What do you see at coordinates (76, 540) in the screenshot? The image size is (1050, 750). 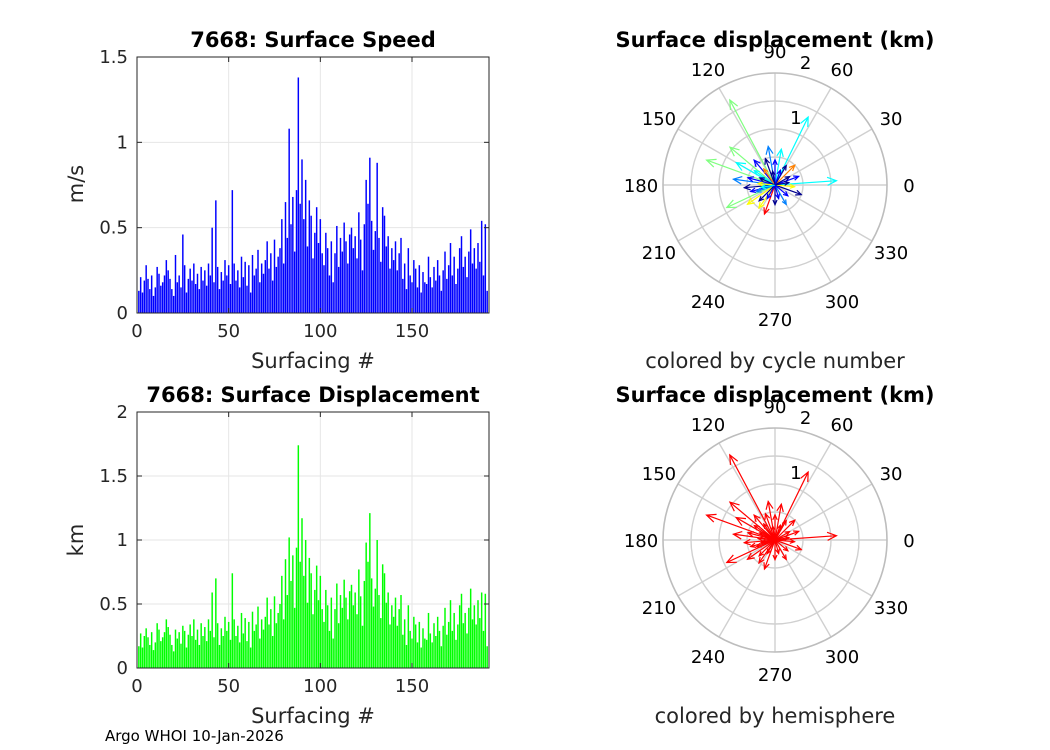 I see `displacement-y-axis-label: km` at bounding box center [76, 540].